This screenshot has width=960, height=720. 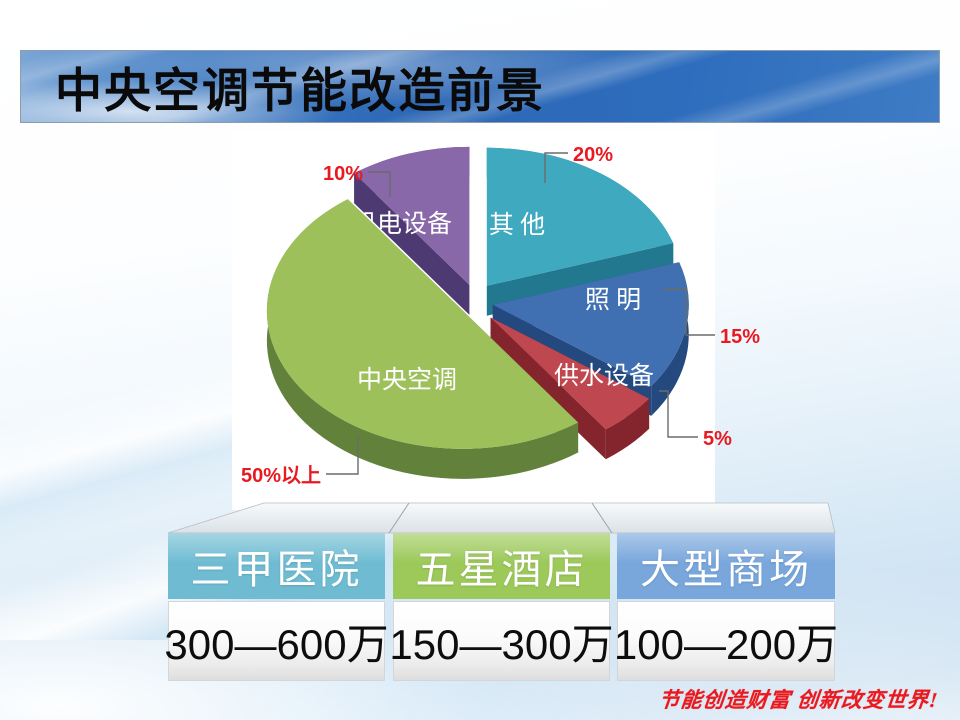 What do you see at coordinates (399, 518) in the screenshot?
I see `table-top-seam-left` at bounding box center [399, 518].